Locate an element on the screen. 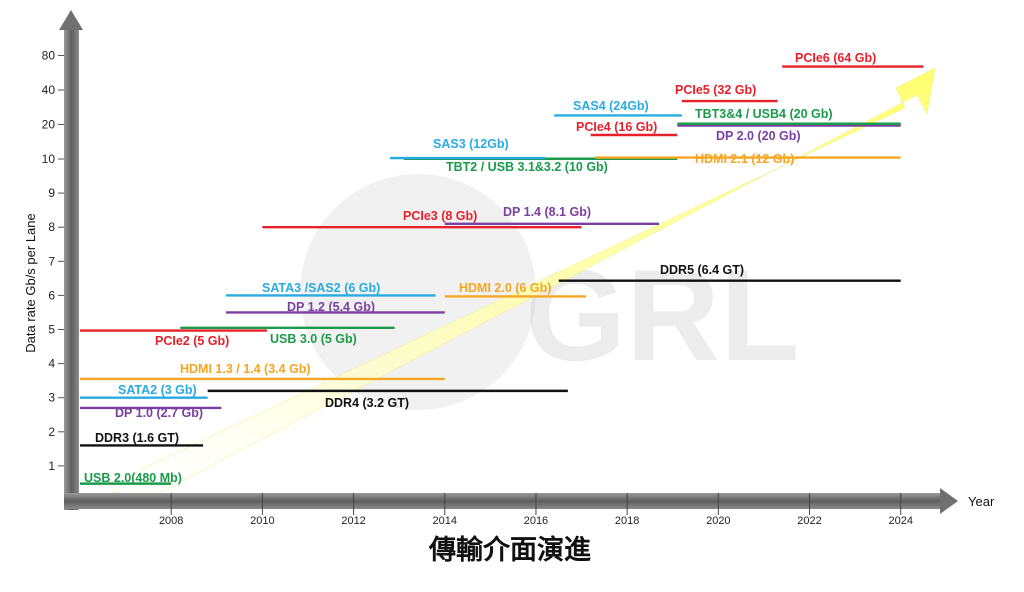 The image size is (1024, 592). series-label: SAS3 (12Gb) is located at coordinates (471, 144).